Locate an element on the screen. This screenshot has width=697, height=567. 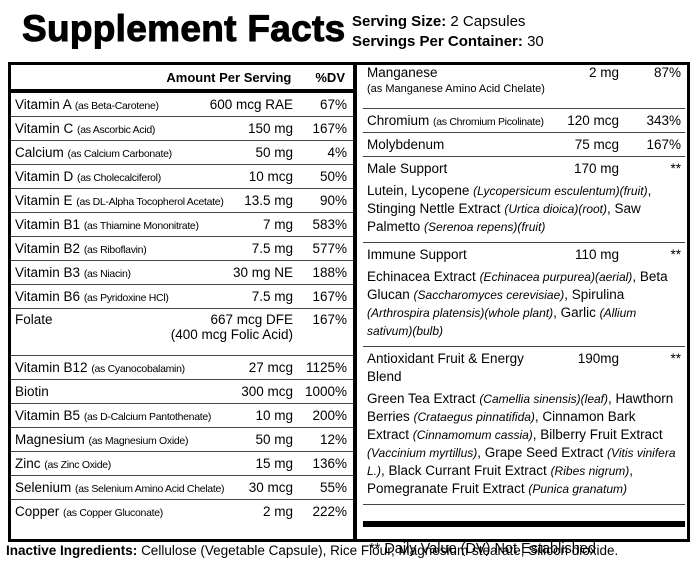
nutrient-source: (as Chromium Picolinate) is located at coordinates (488, 122).